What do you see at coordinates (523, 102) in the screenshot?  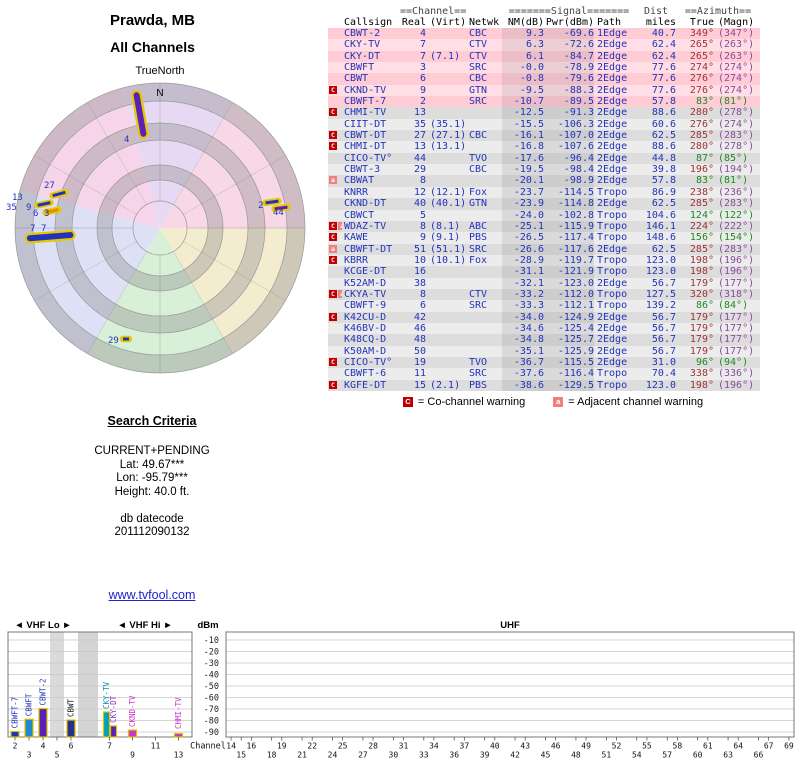 I see `noise-margin-cell: -10.7` at bounding box center [523, 102].